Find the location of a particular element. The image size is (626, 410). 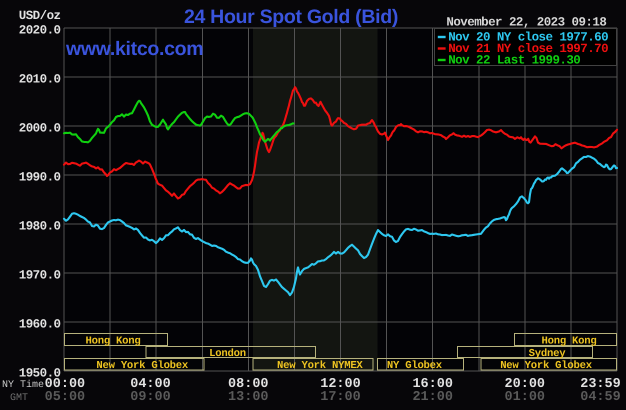

svg-text: 13:00 is located at coordinates (248, 397).